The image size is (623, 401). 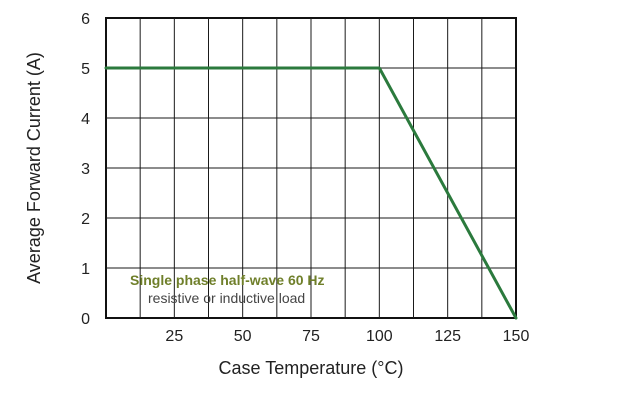 What do you see at coordinates (311, 368) in the screenshot?
I see `x-axis-label: Case Temperature (°C)` at bounding box center [311, 368].